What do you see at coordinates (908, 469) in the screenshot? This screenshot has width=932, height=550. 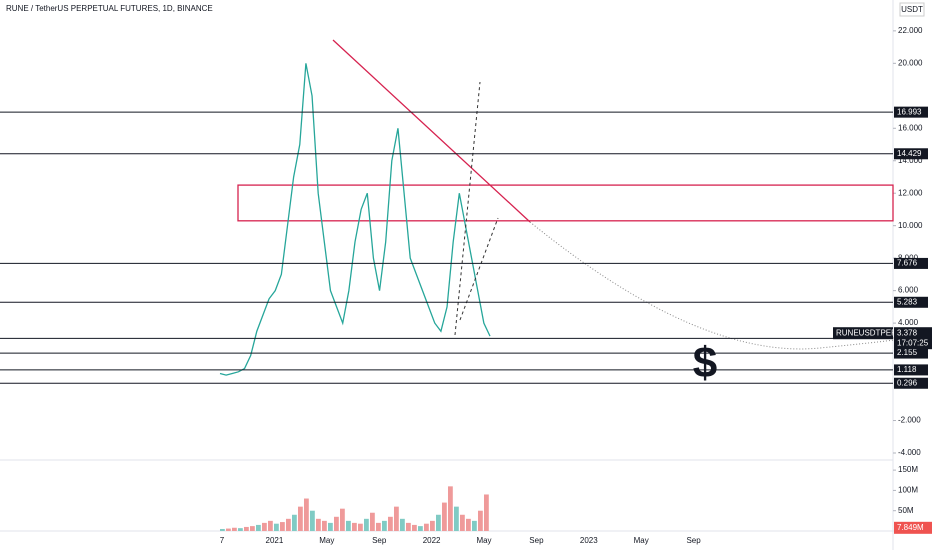 I see `volume-tick-label: 150M` at bounding box center [908, 469].